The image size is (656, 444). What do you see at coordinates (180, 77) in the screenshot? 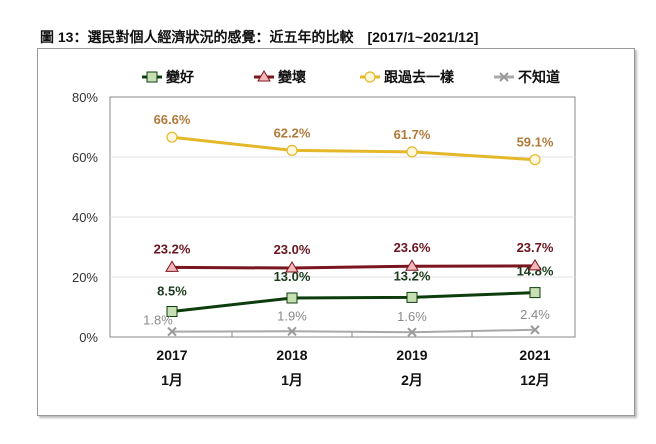
I see `legend-label-0: 變好` at bounding box center [180, 77].